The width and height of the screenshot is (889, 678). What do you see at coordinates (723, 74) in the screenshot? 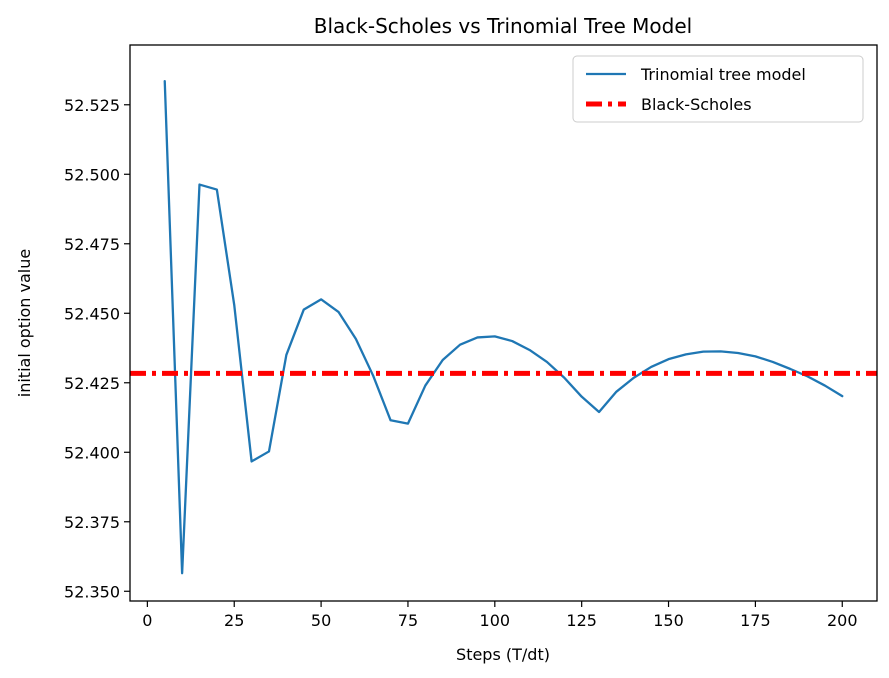
I see `legend-label-trinomial: Trinomial tree model` at bounding box center [723, 74].